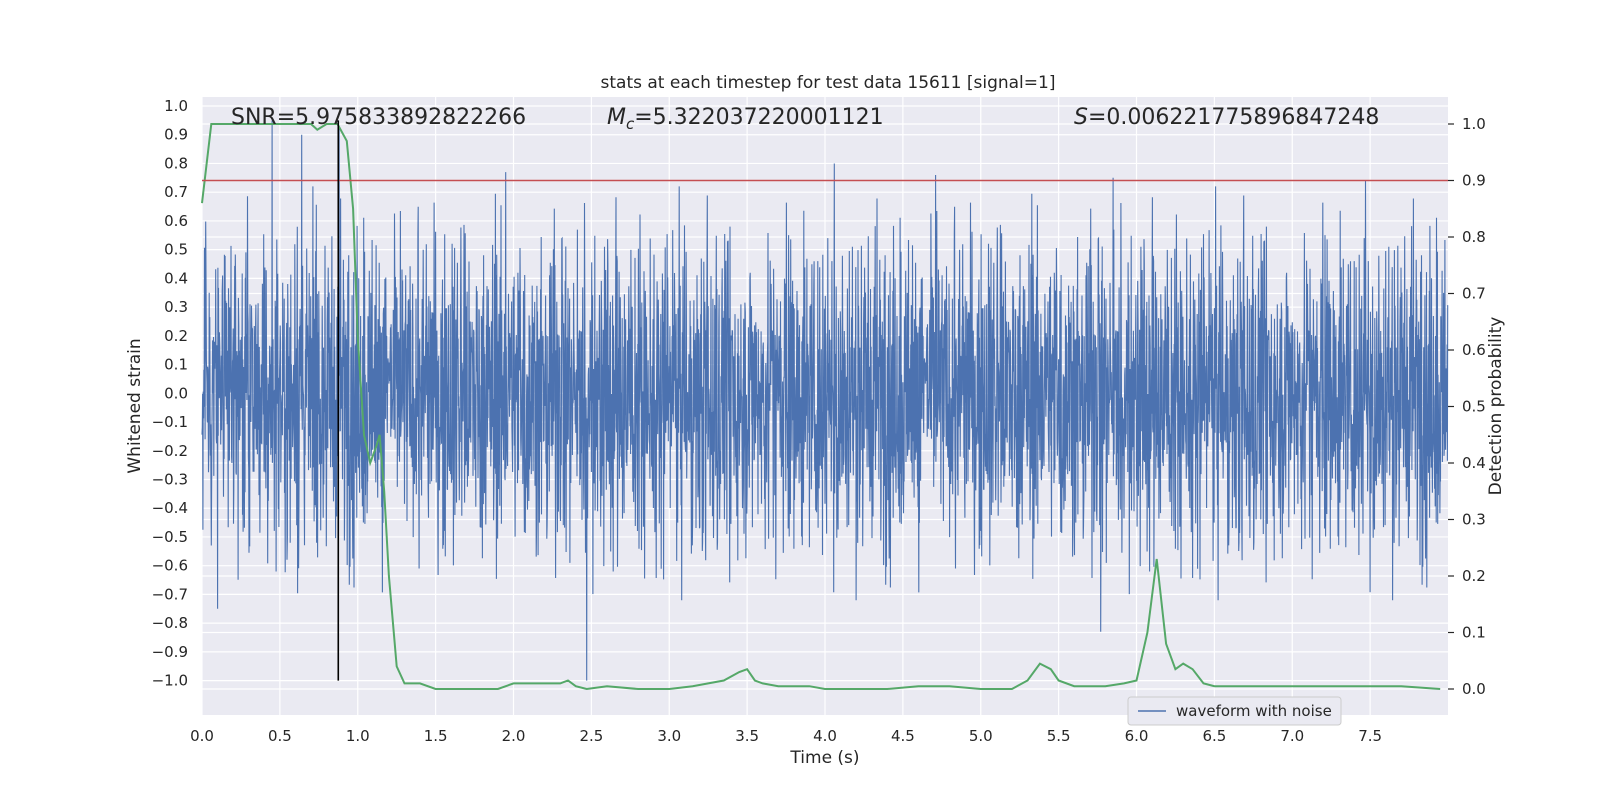 Image resolution: width=1600 pixels, height=800 pixels. Describe the element at coordinates (1474, 124) in the screenshot. I see `y-right-tick-label: 1.0` at that location.